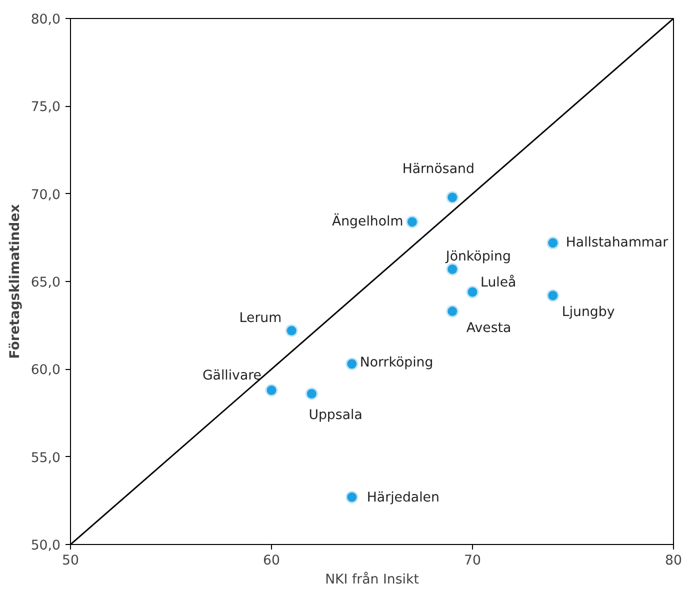 The image size is (687, 590). I want to click on x-tick-label: 50, so click(70, 561).